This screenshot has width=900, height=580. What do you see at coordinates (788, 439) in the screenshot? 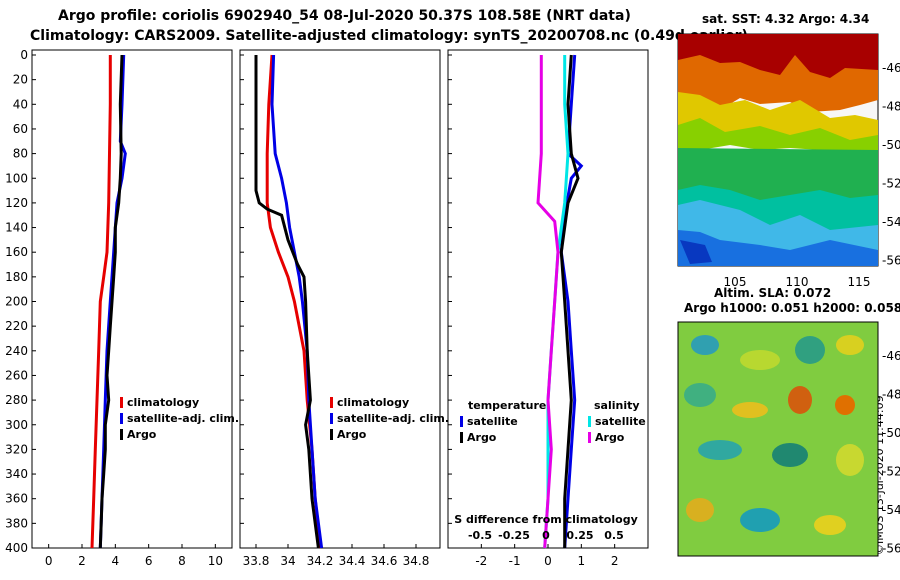
I see `sla-map: -46 -48 -50 -52 -54 -56` at bounding box center [788, 439].